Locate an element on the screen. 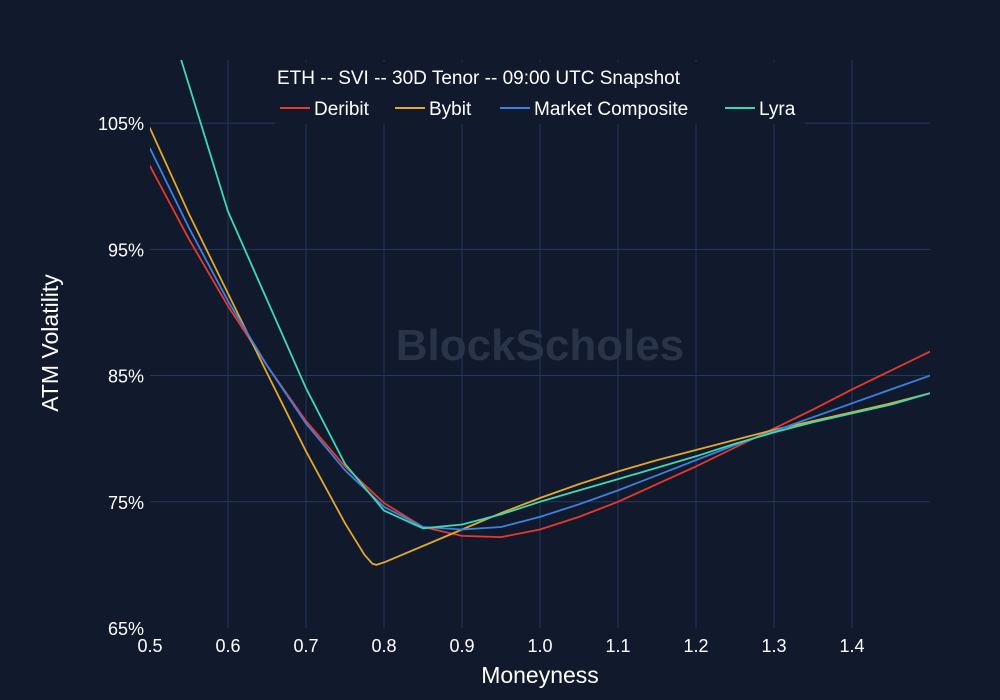 Image resolution: width=1000 pixels, height=700 pixels. x-tick-label: 0.5 is located at coordinates (149, 646).